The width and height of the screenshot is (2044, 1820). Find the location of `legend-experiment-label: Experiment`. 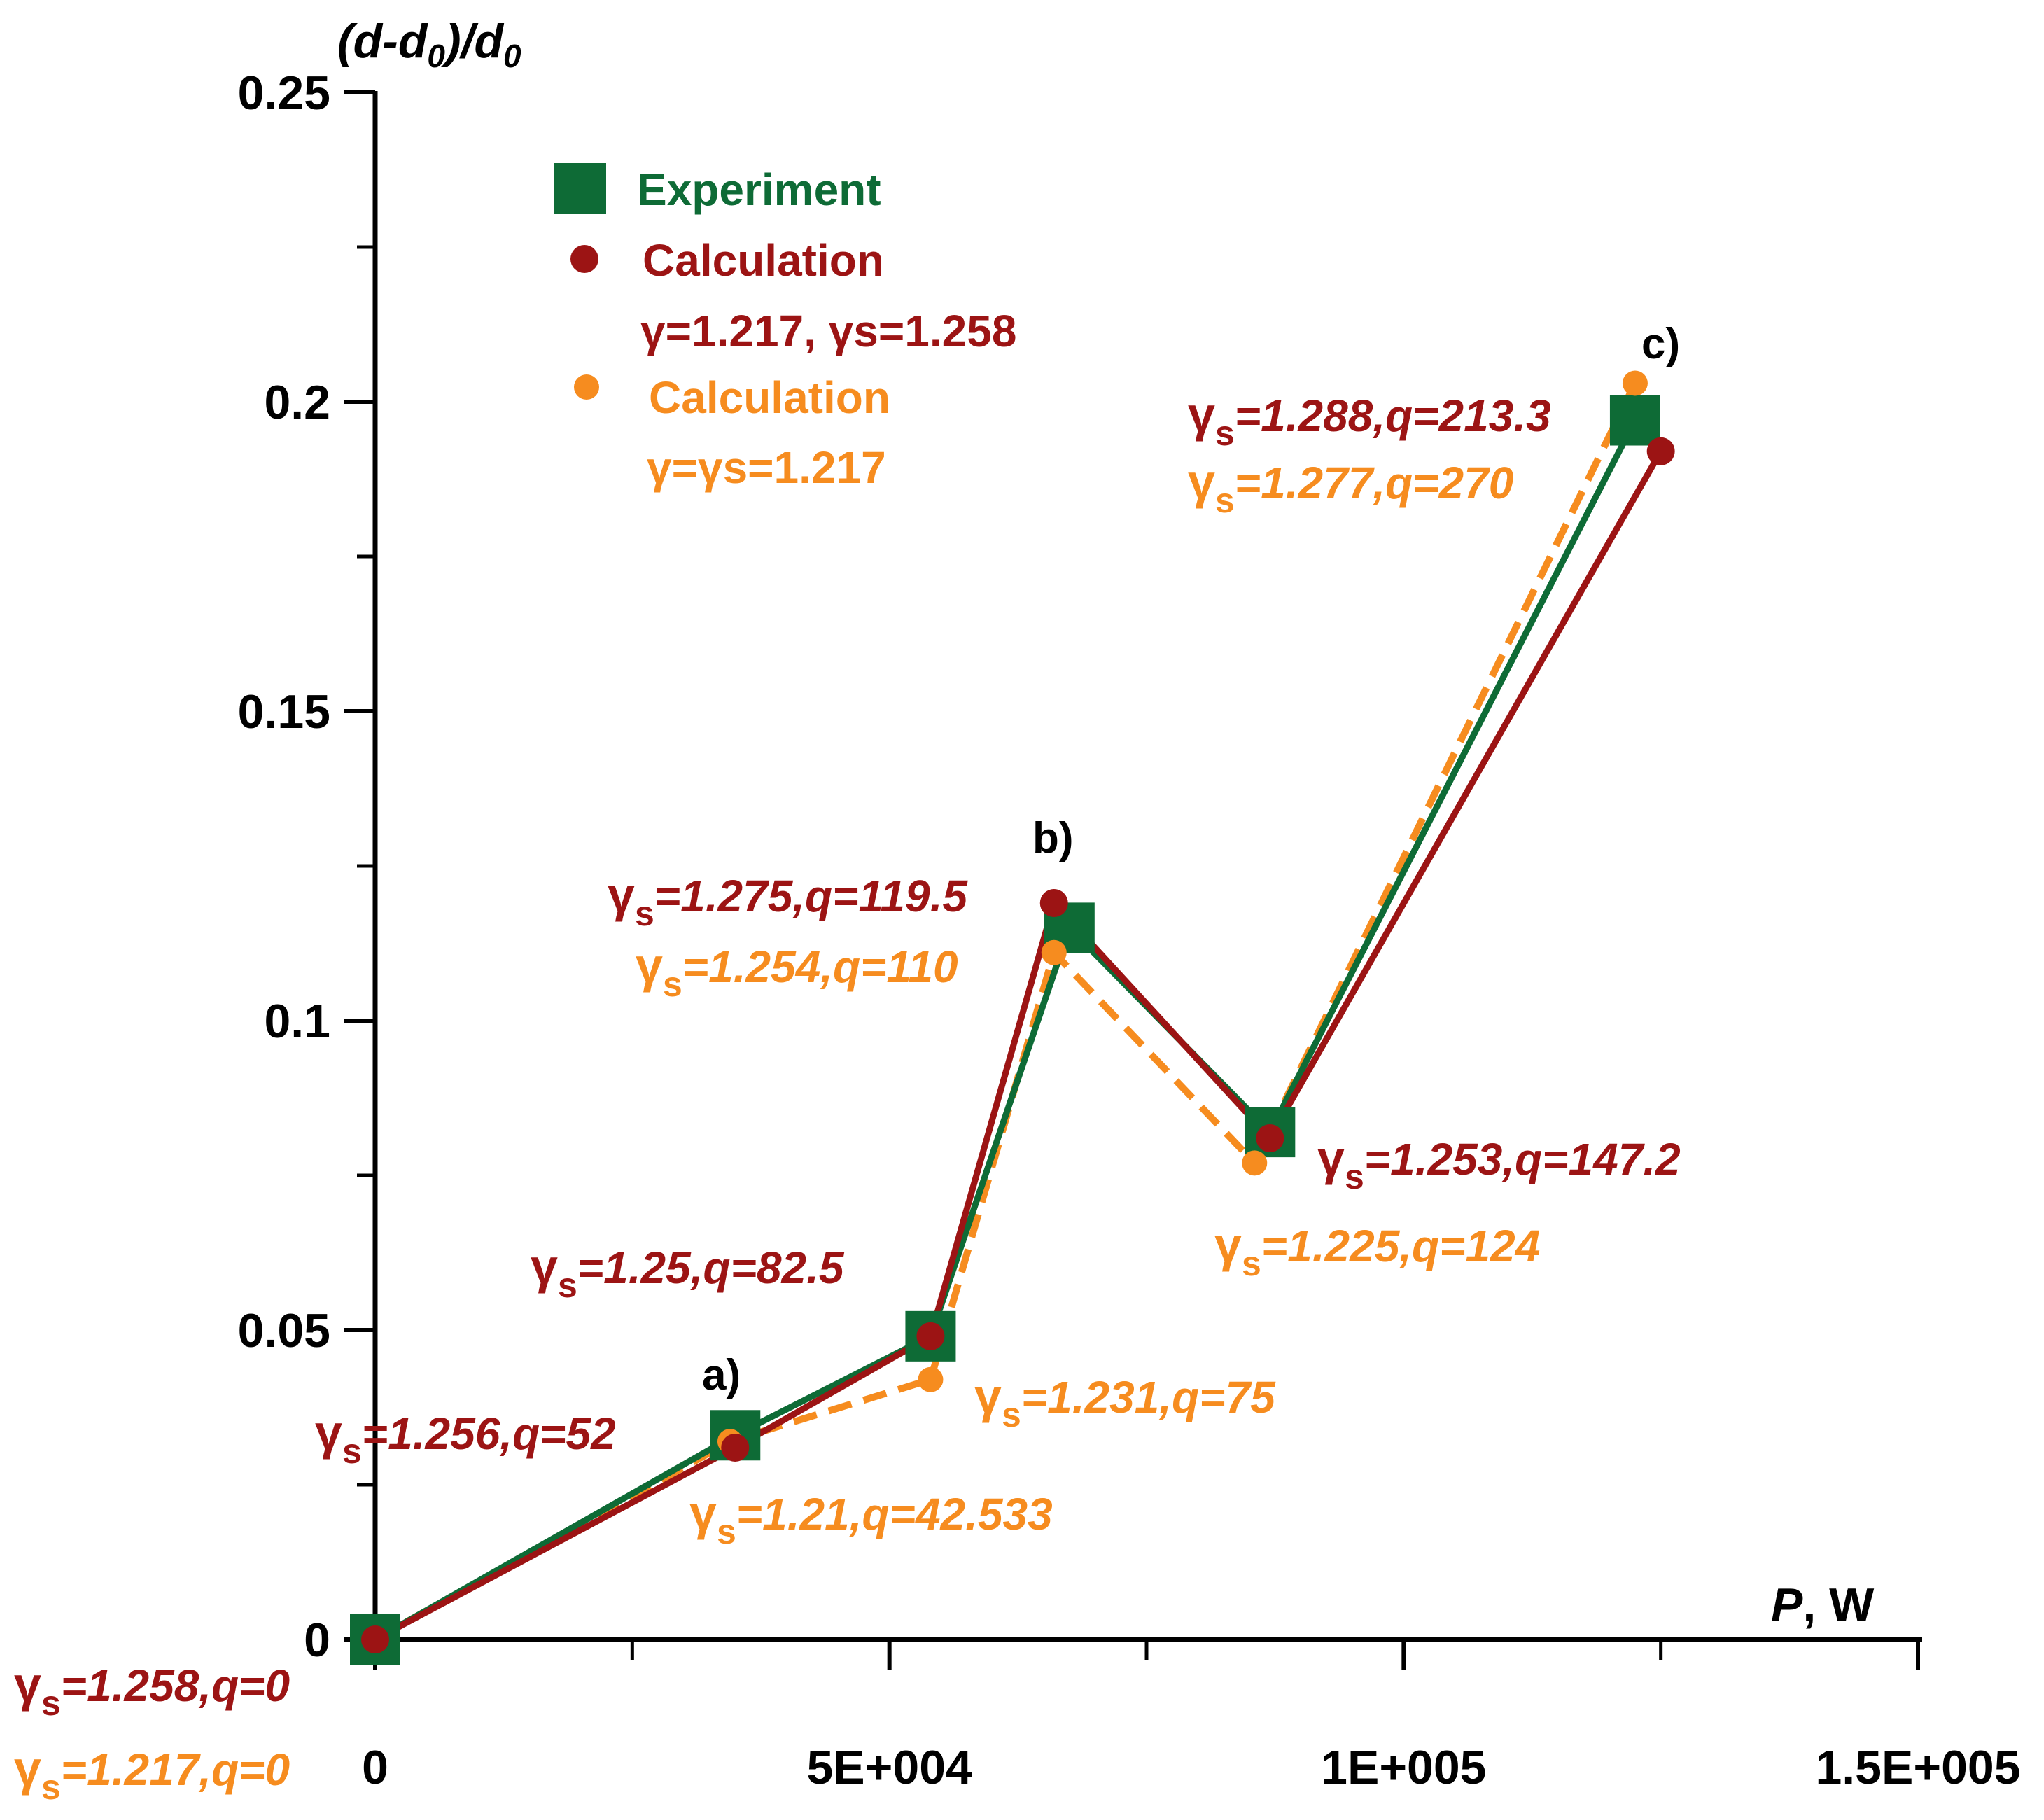

legend-experiment-label: Experiment is located at coordinates (759, 189).